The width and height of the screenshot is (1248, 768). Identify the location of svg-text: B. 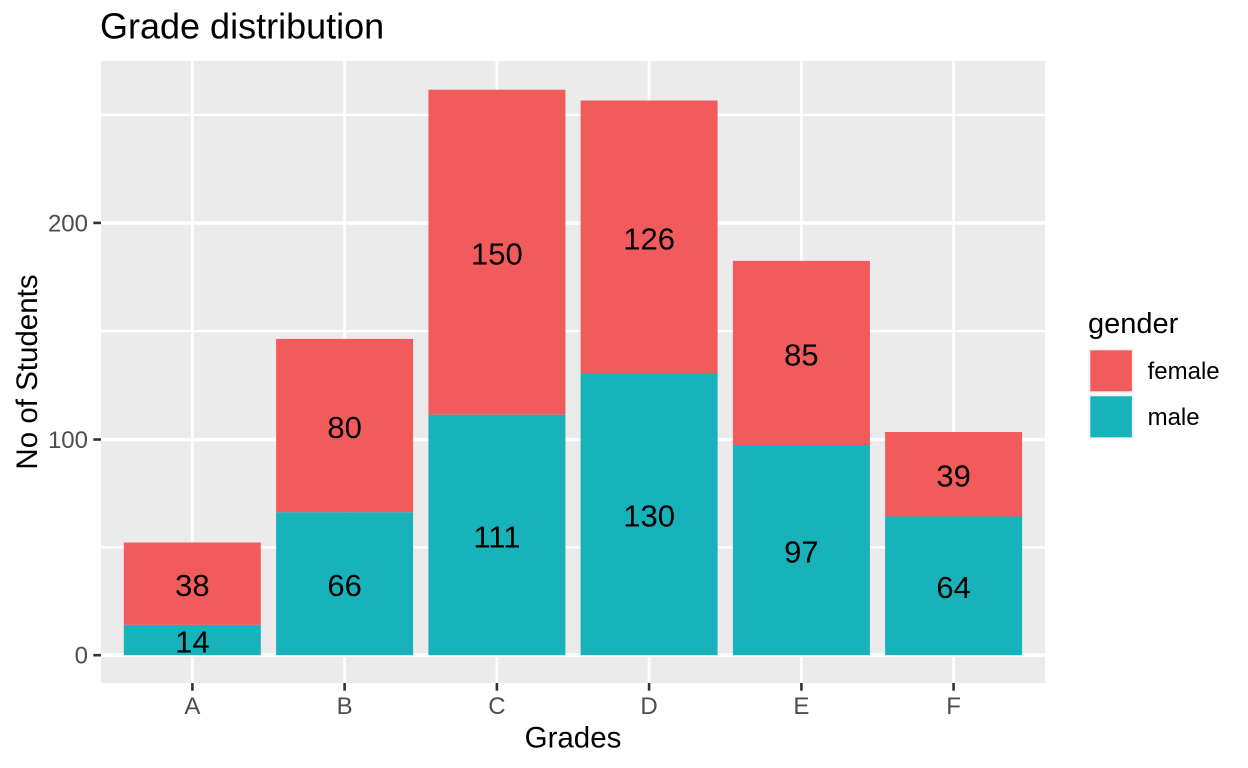
(345, 706).